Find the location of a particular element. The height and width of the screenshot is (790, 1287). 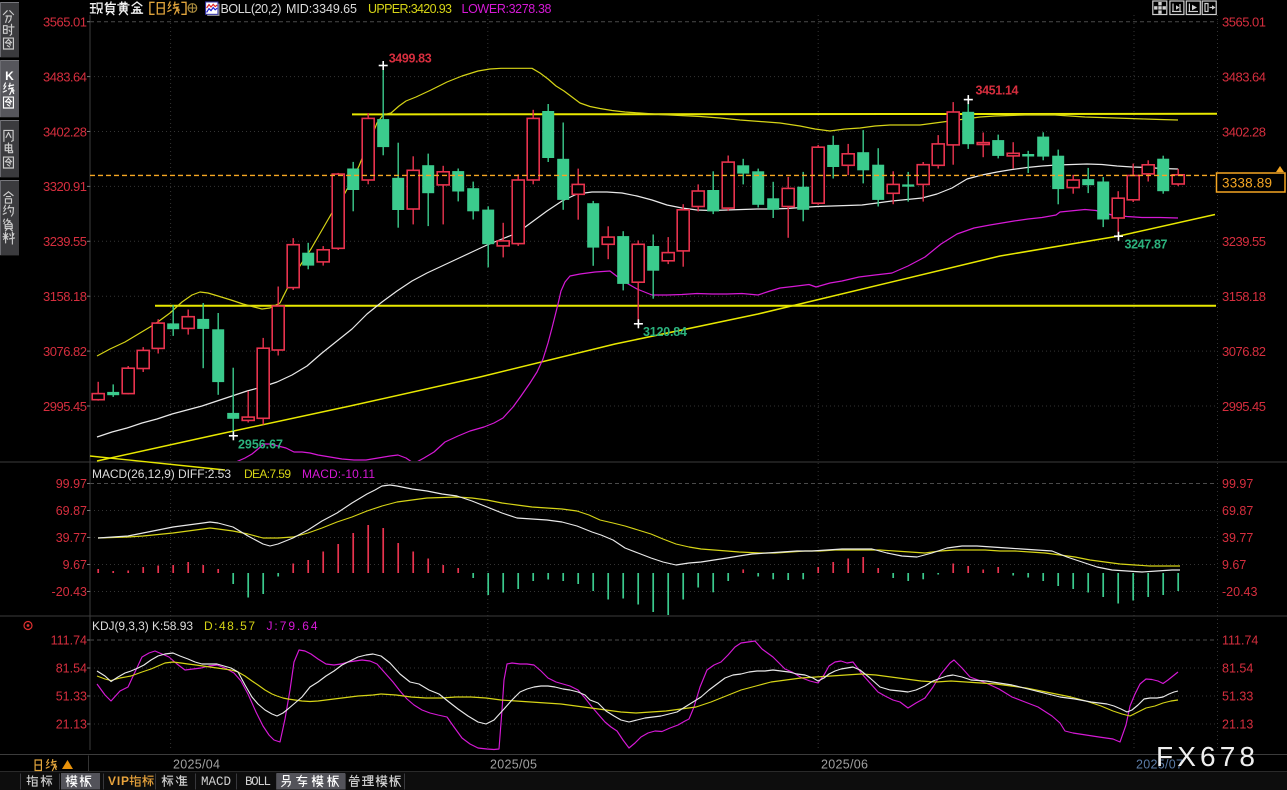

svg-text: 2025/07 is located at coordinates (1159, 765).